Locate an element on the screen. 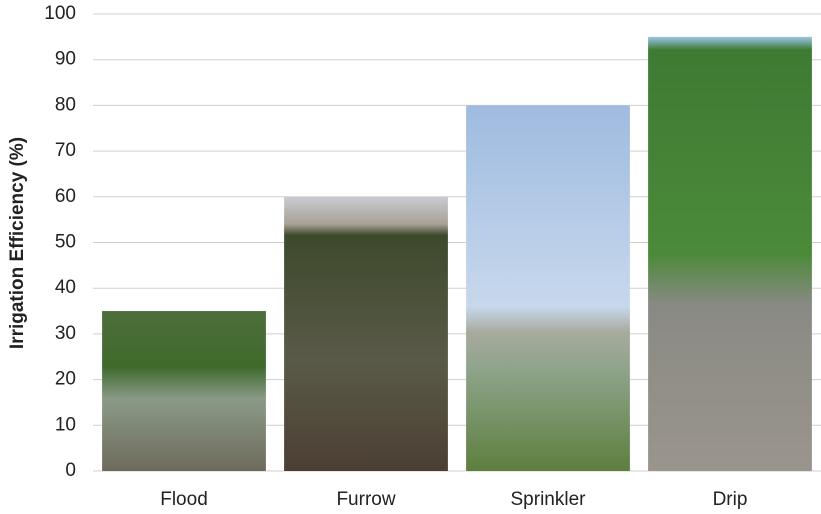 The width and height of the screenshot is (821, 514). y-tick-label: 0 is located at coordinates (70, 470).